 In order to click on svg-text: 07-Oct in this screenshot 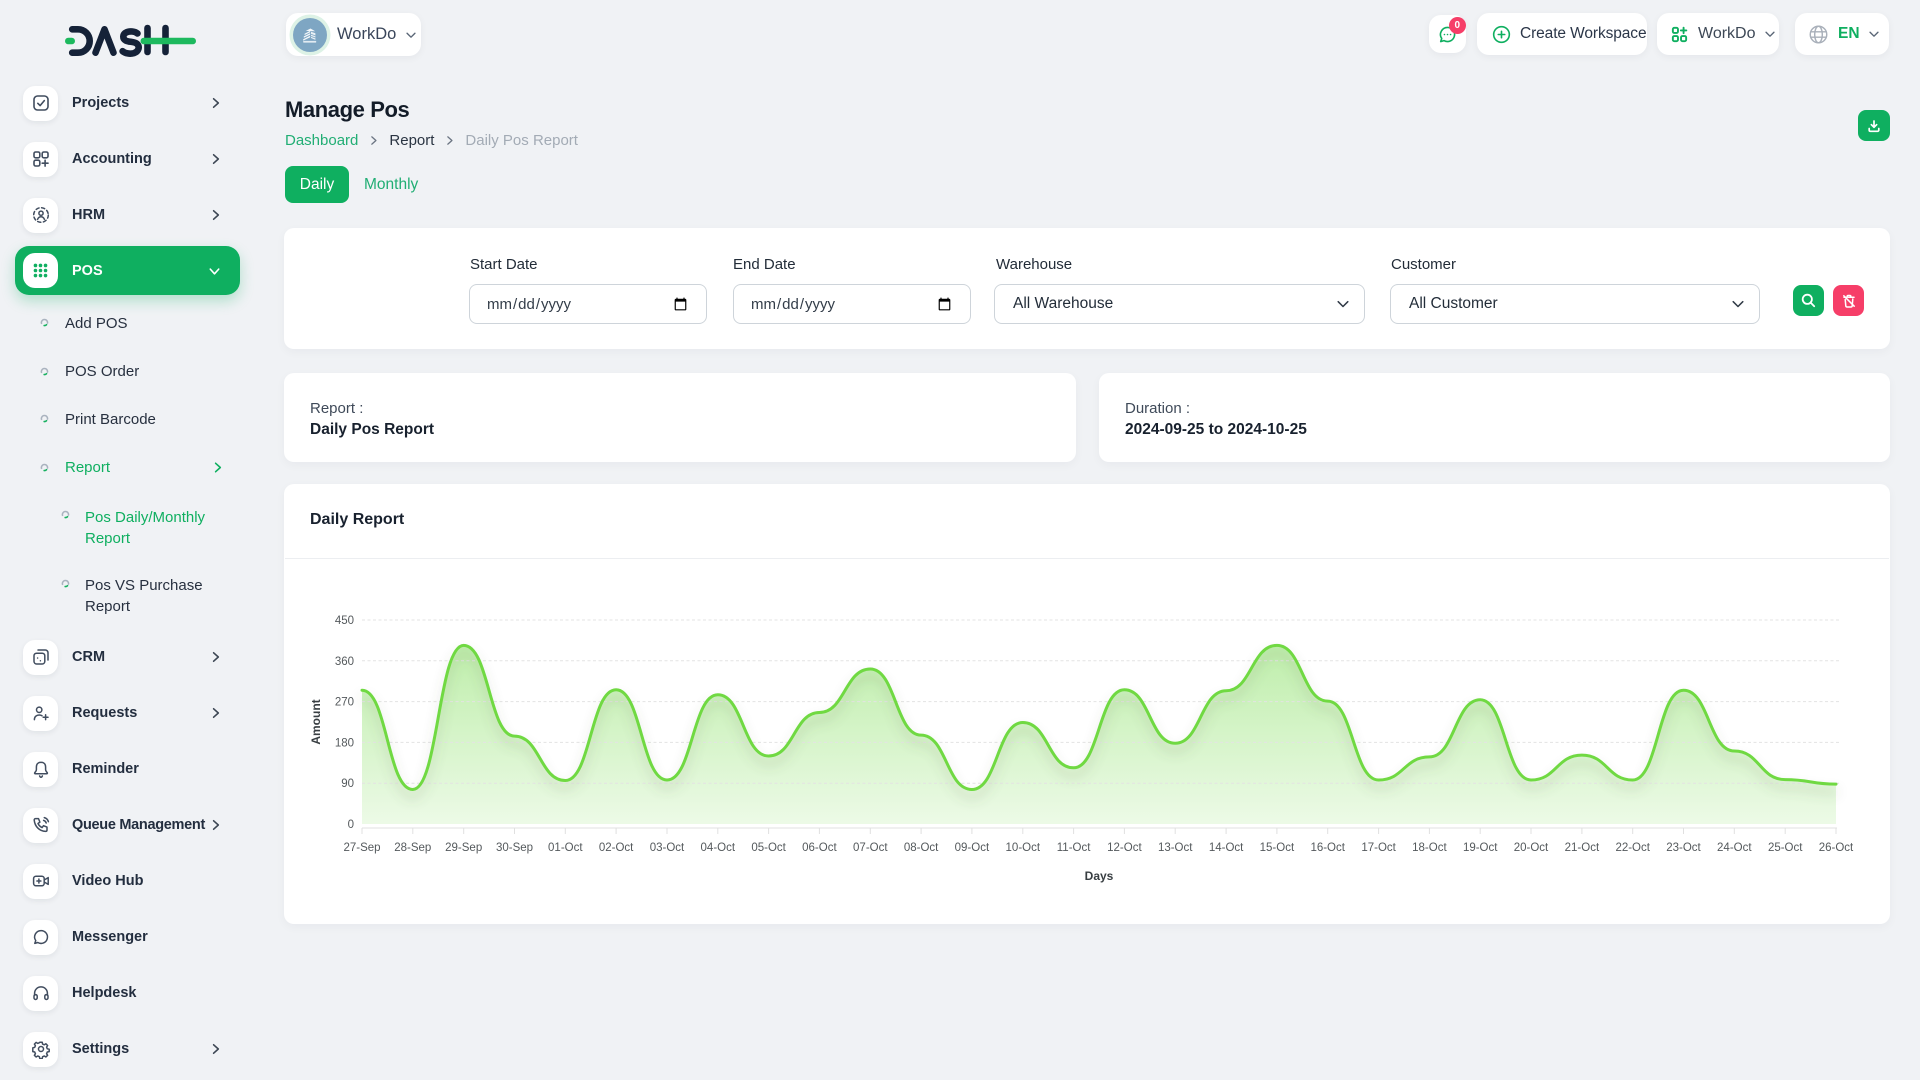, I will do `click(870, 848)`.